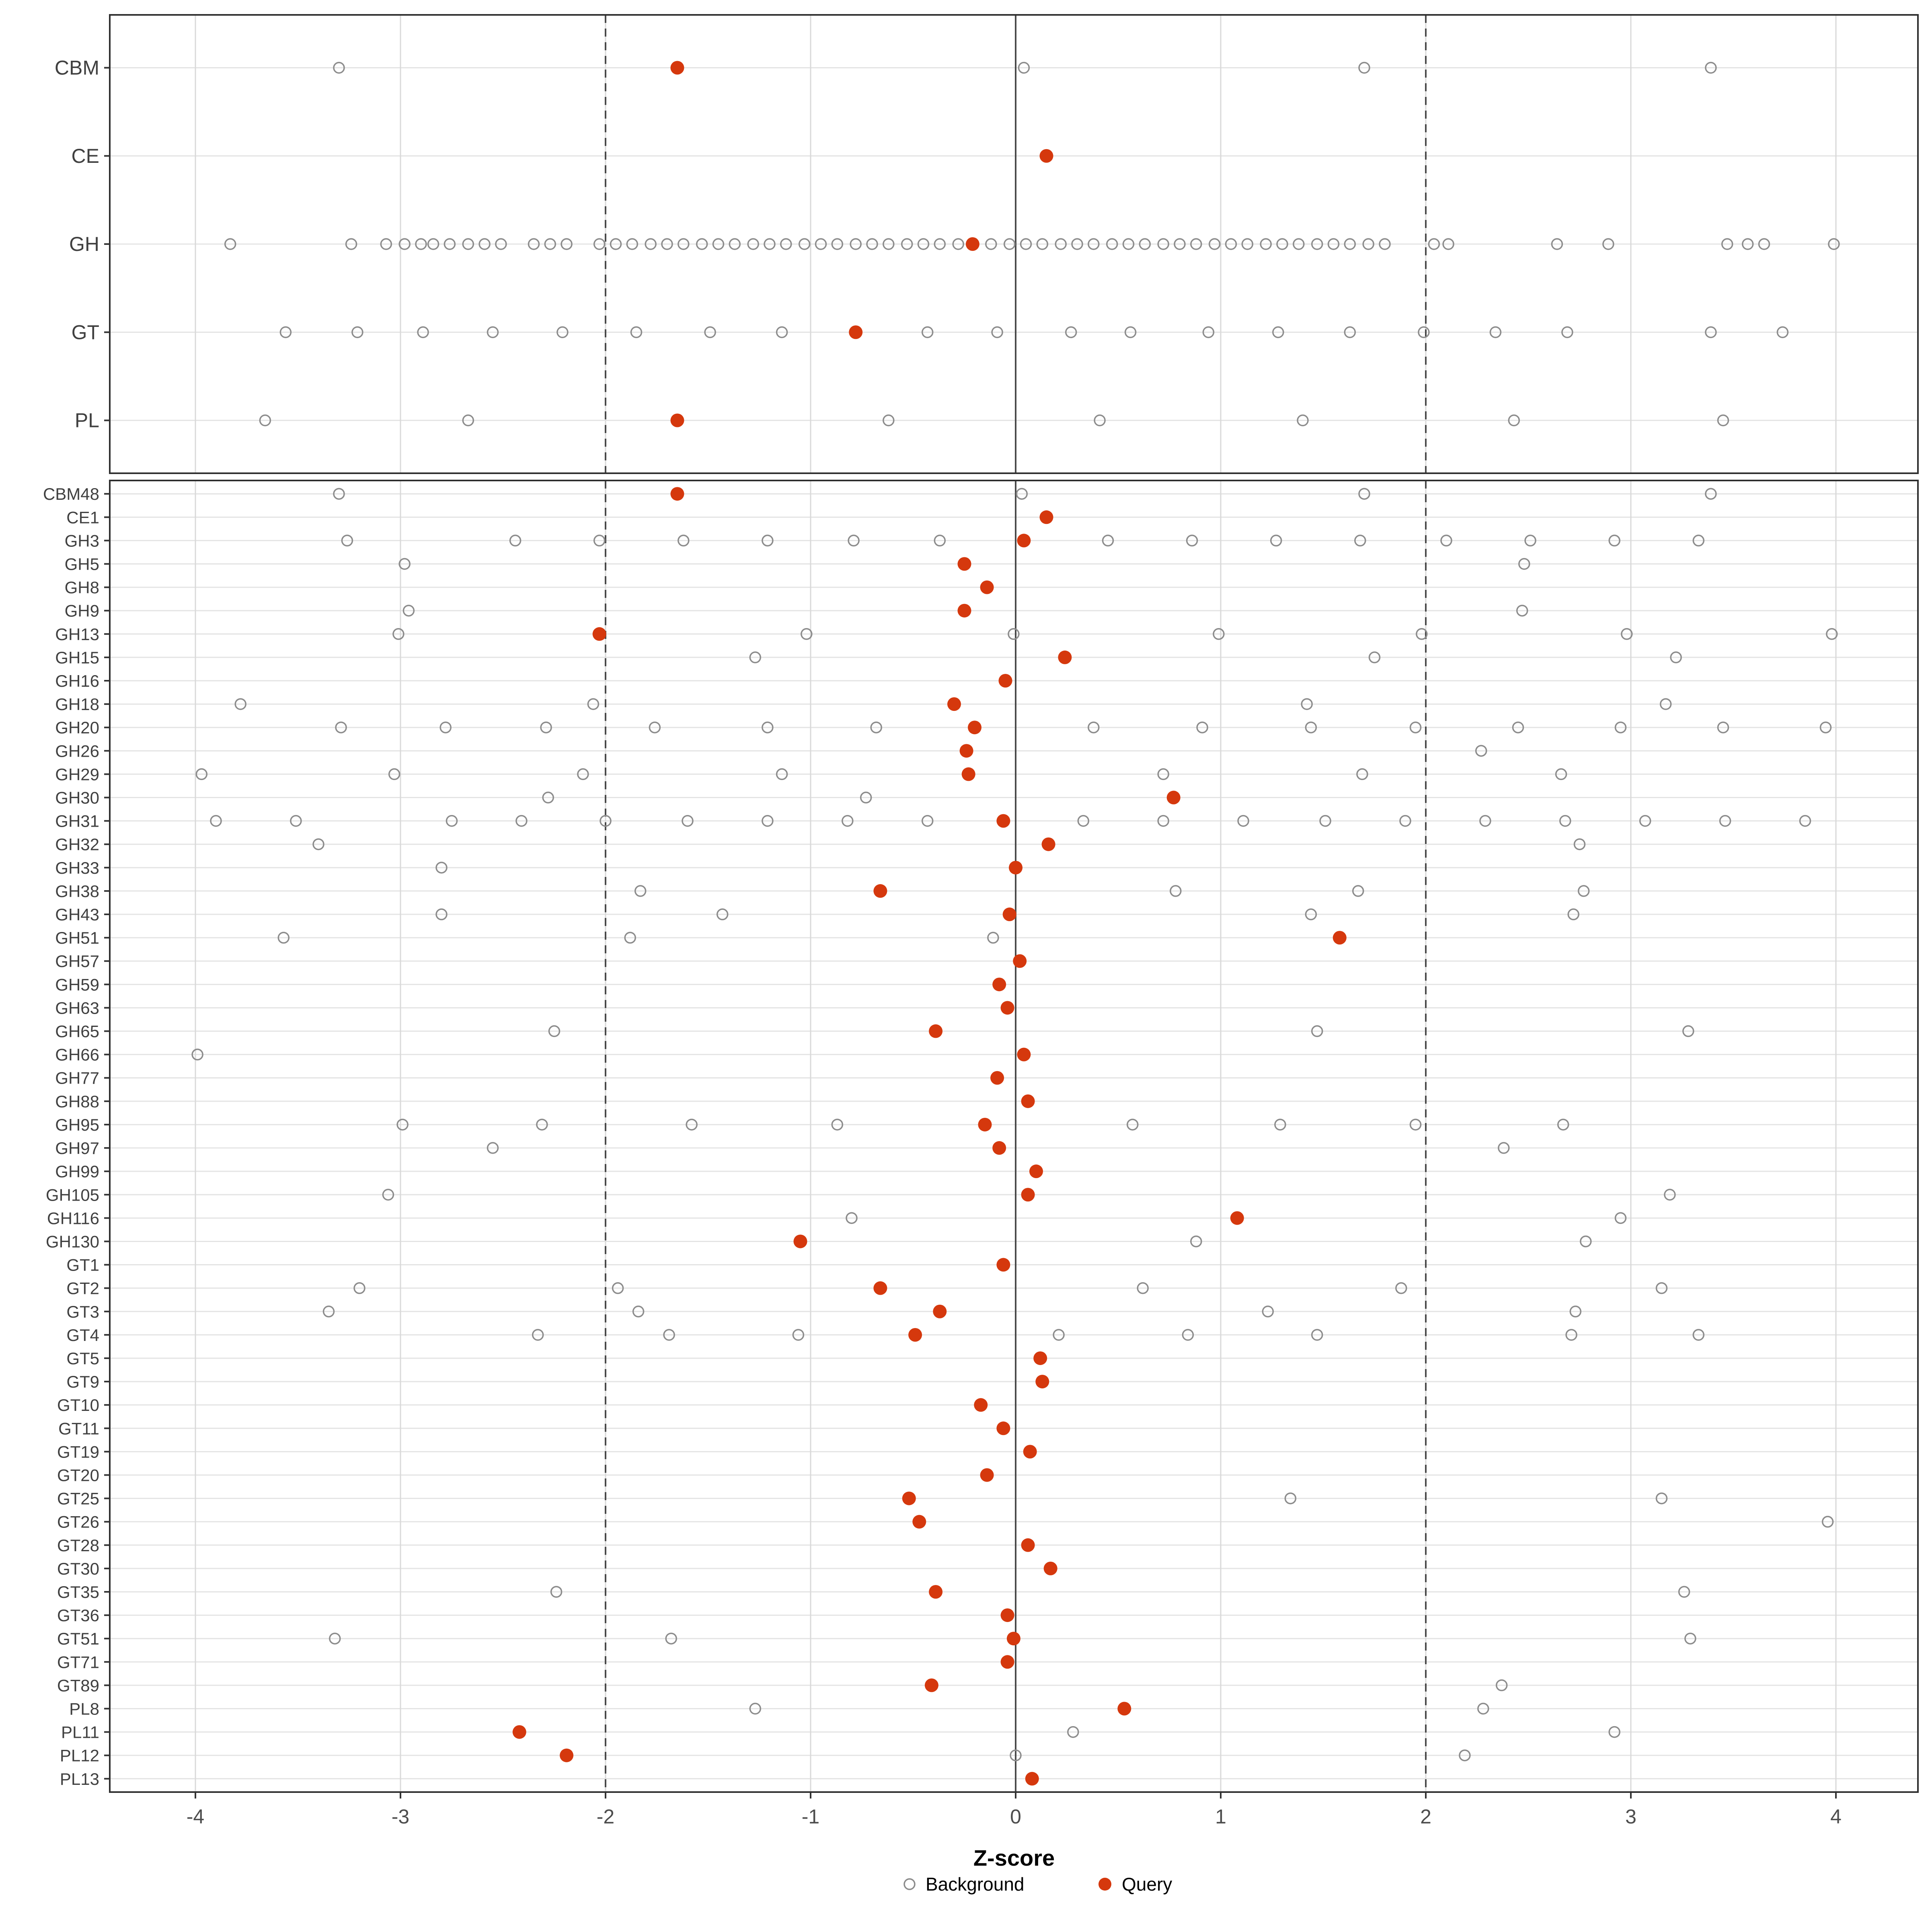 This screenshot has width=1930, height=1932. Describe the element at coordinates (80, 1732) in the screenshot. I see `y-tick-label-PL11: PL11` at that location.